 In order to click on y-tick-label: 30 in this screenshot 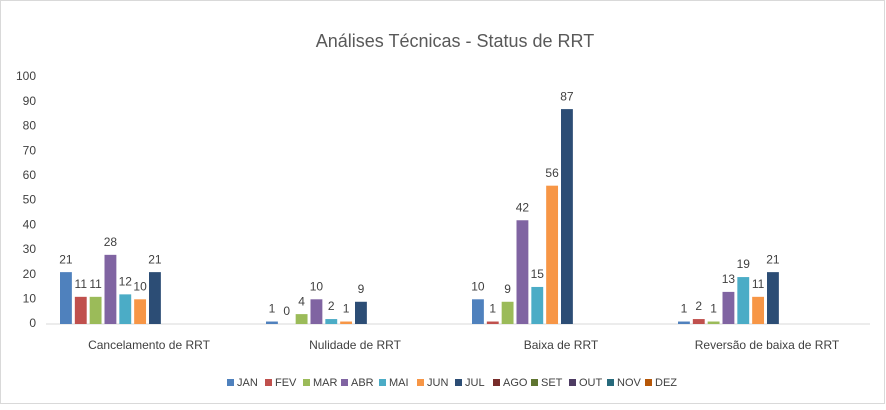, I will do `click(30, 249)`.